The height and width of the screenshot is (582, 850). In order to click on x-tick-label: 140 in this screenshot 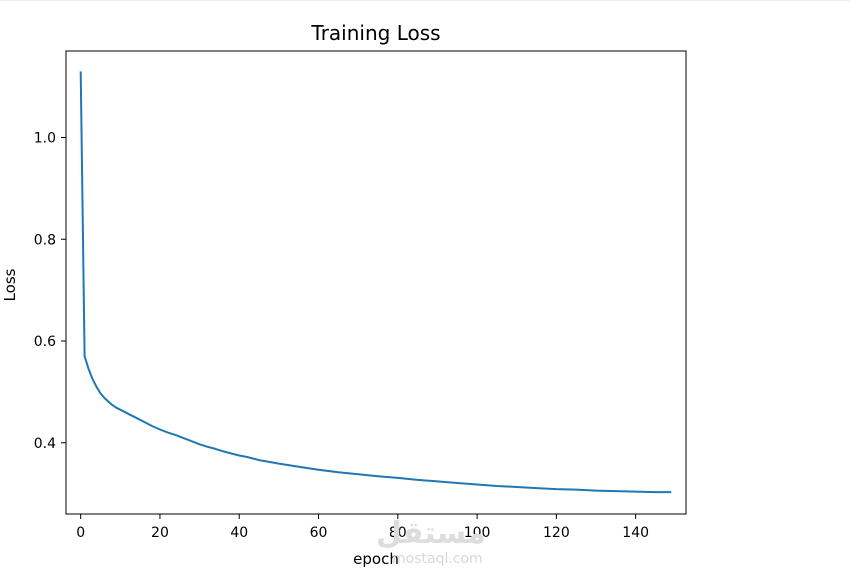, I will do `click(635, 533)`.